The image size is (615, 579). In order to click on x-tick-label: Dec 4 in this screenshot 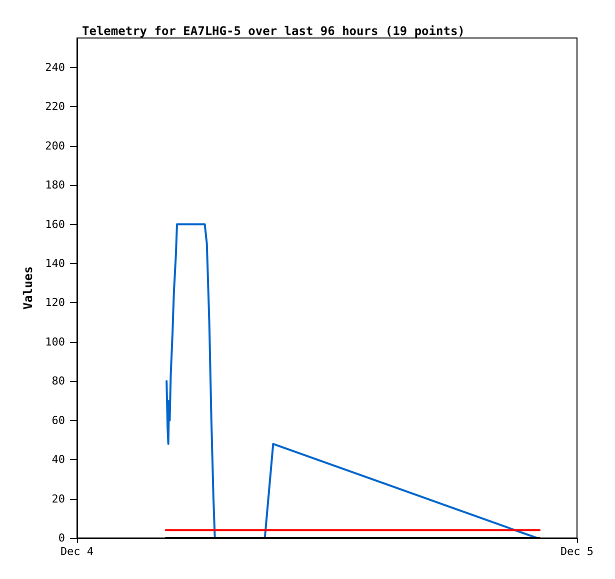, I will do `click(77, 551)`.